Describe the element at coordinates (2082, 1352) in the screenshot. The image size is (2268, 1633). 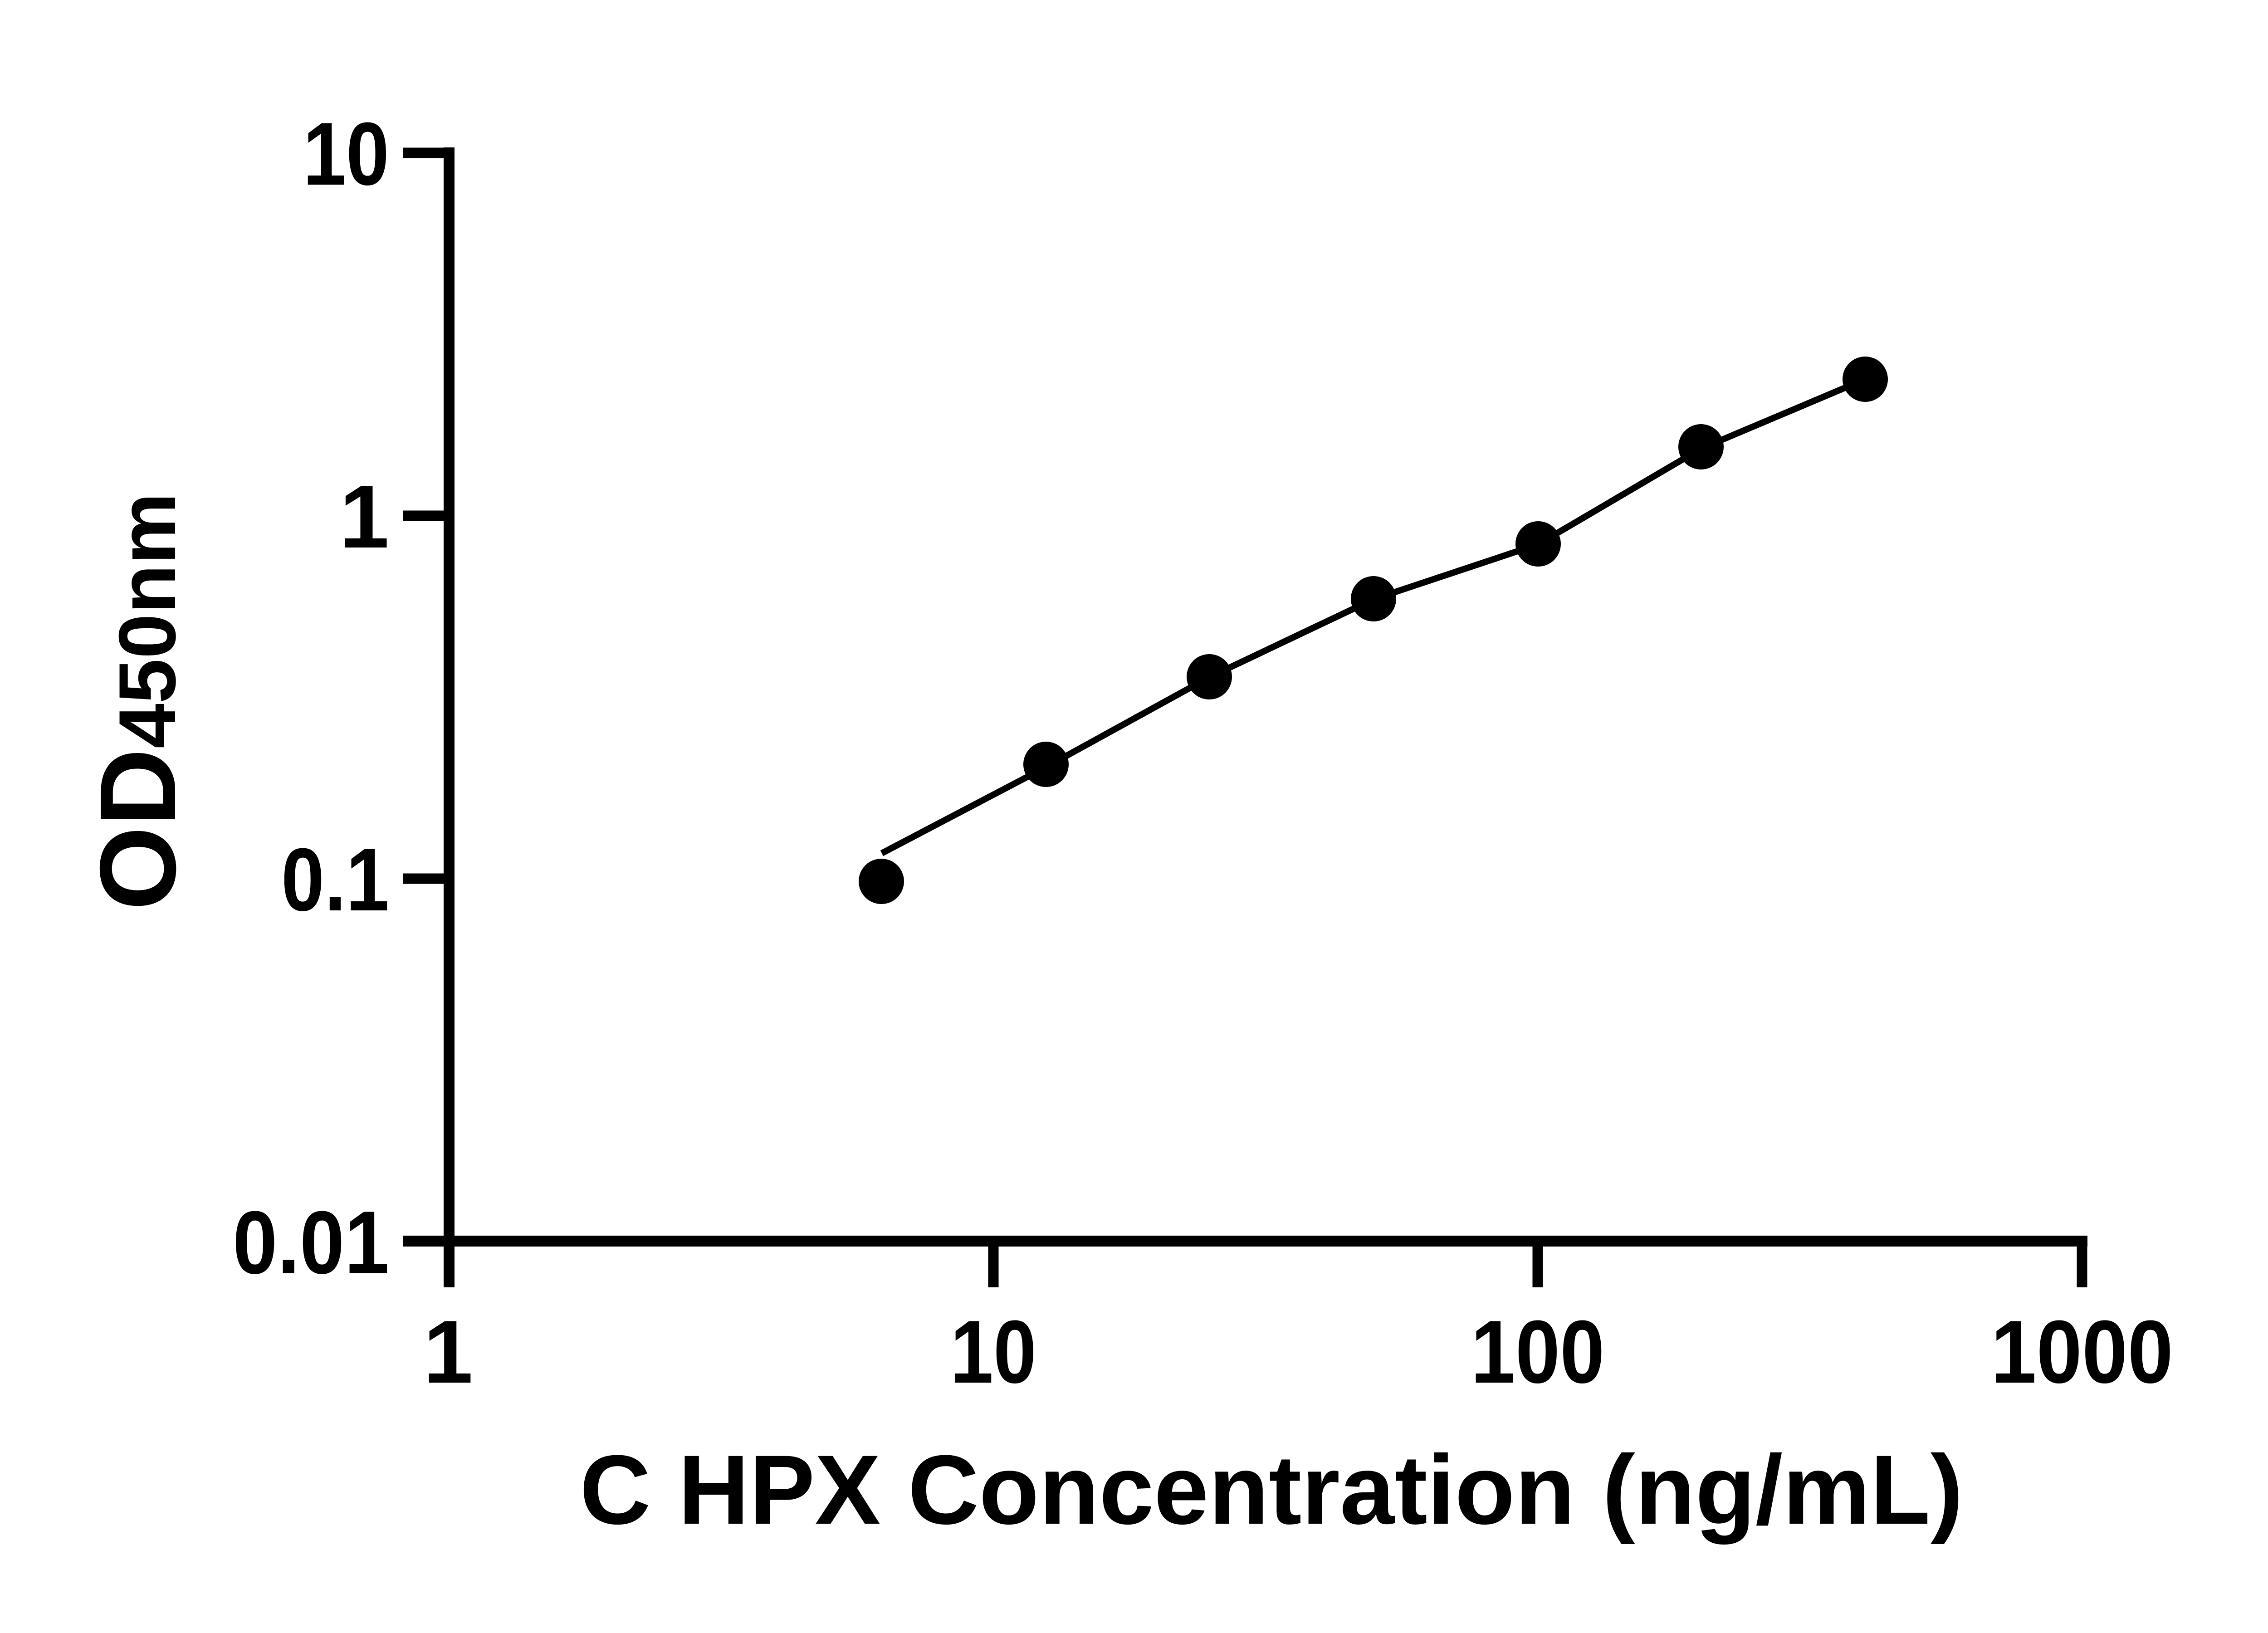
I see `svg-text: 1000` at that location.